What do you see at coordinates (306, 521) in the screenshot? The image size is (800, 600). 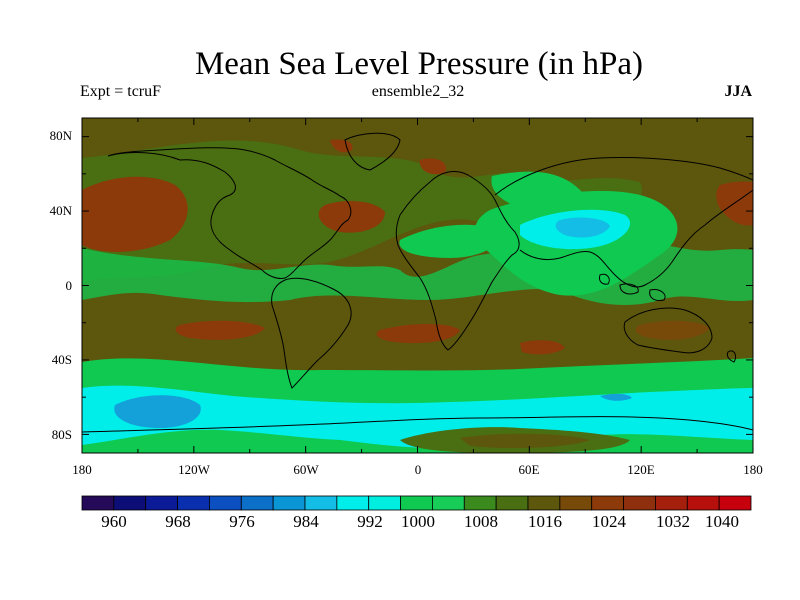 I see `colorbar-label: 984` at bounding box center [306, 521].